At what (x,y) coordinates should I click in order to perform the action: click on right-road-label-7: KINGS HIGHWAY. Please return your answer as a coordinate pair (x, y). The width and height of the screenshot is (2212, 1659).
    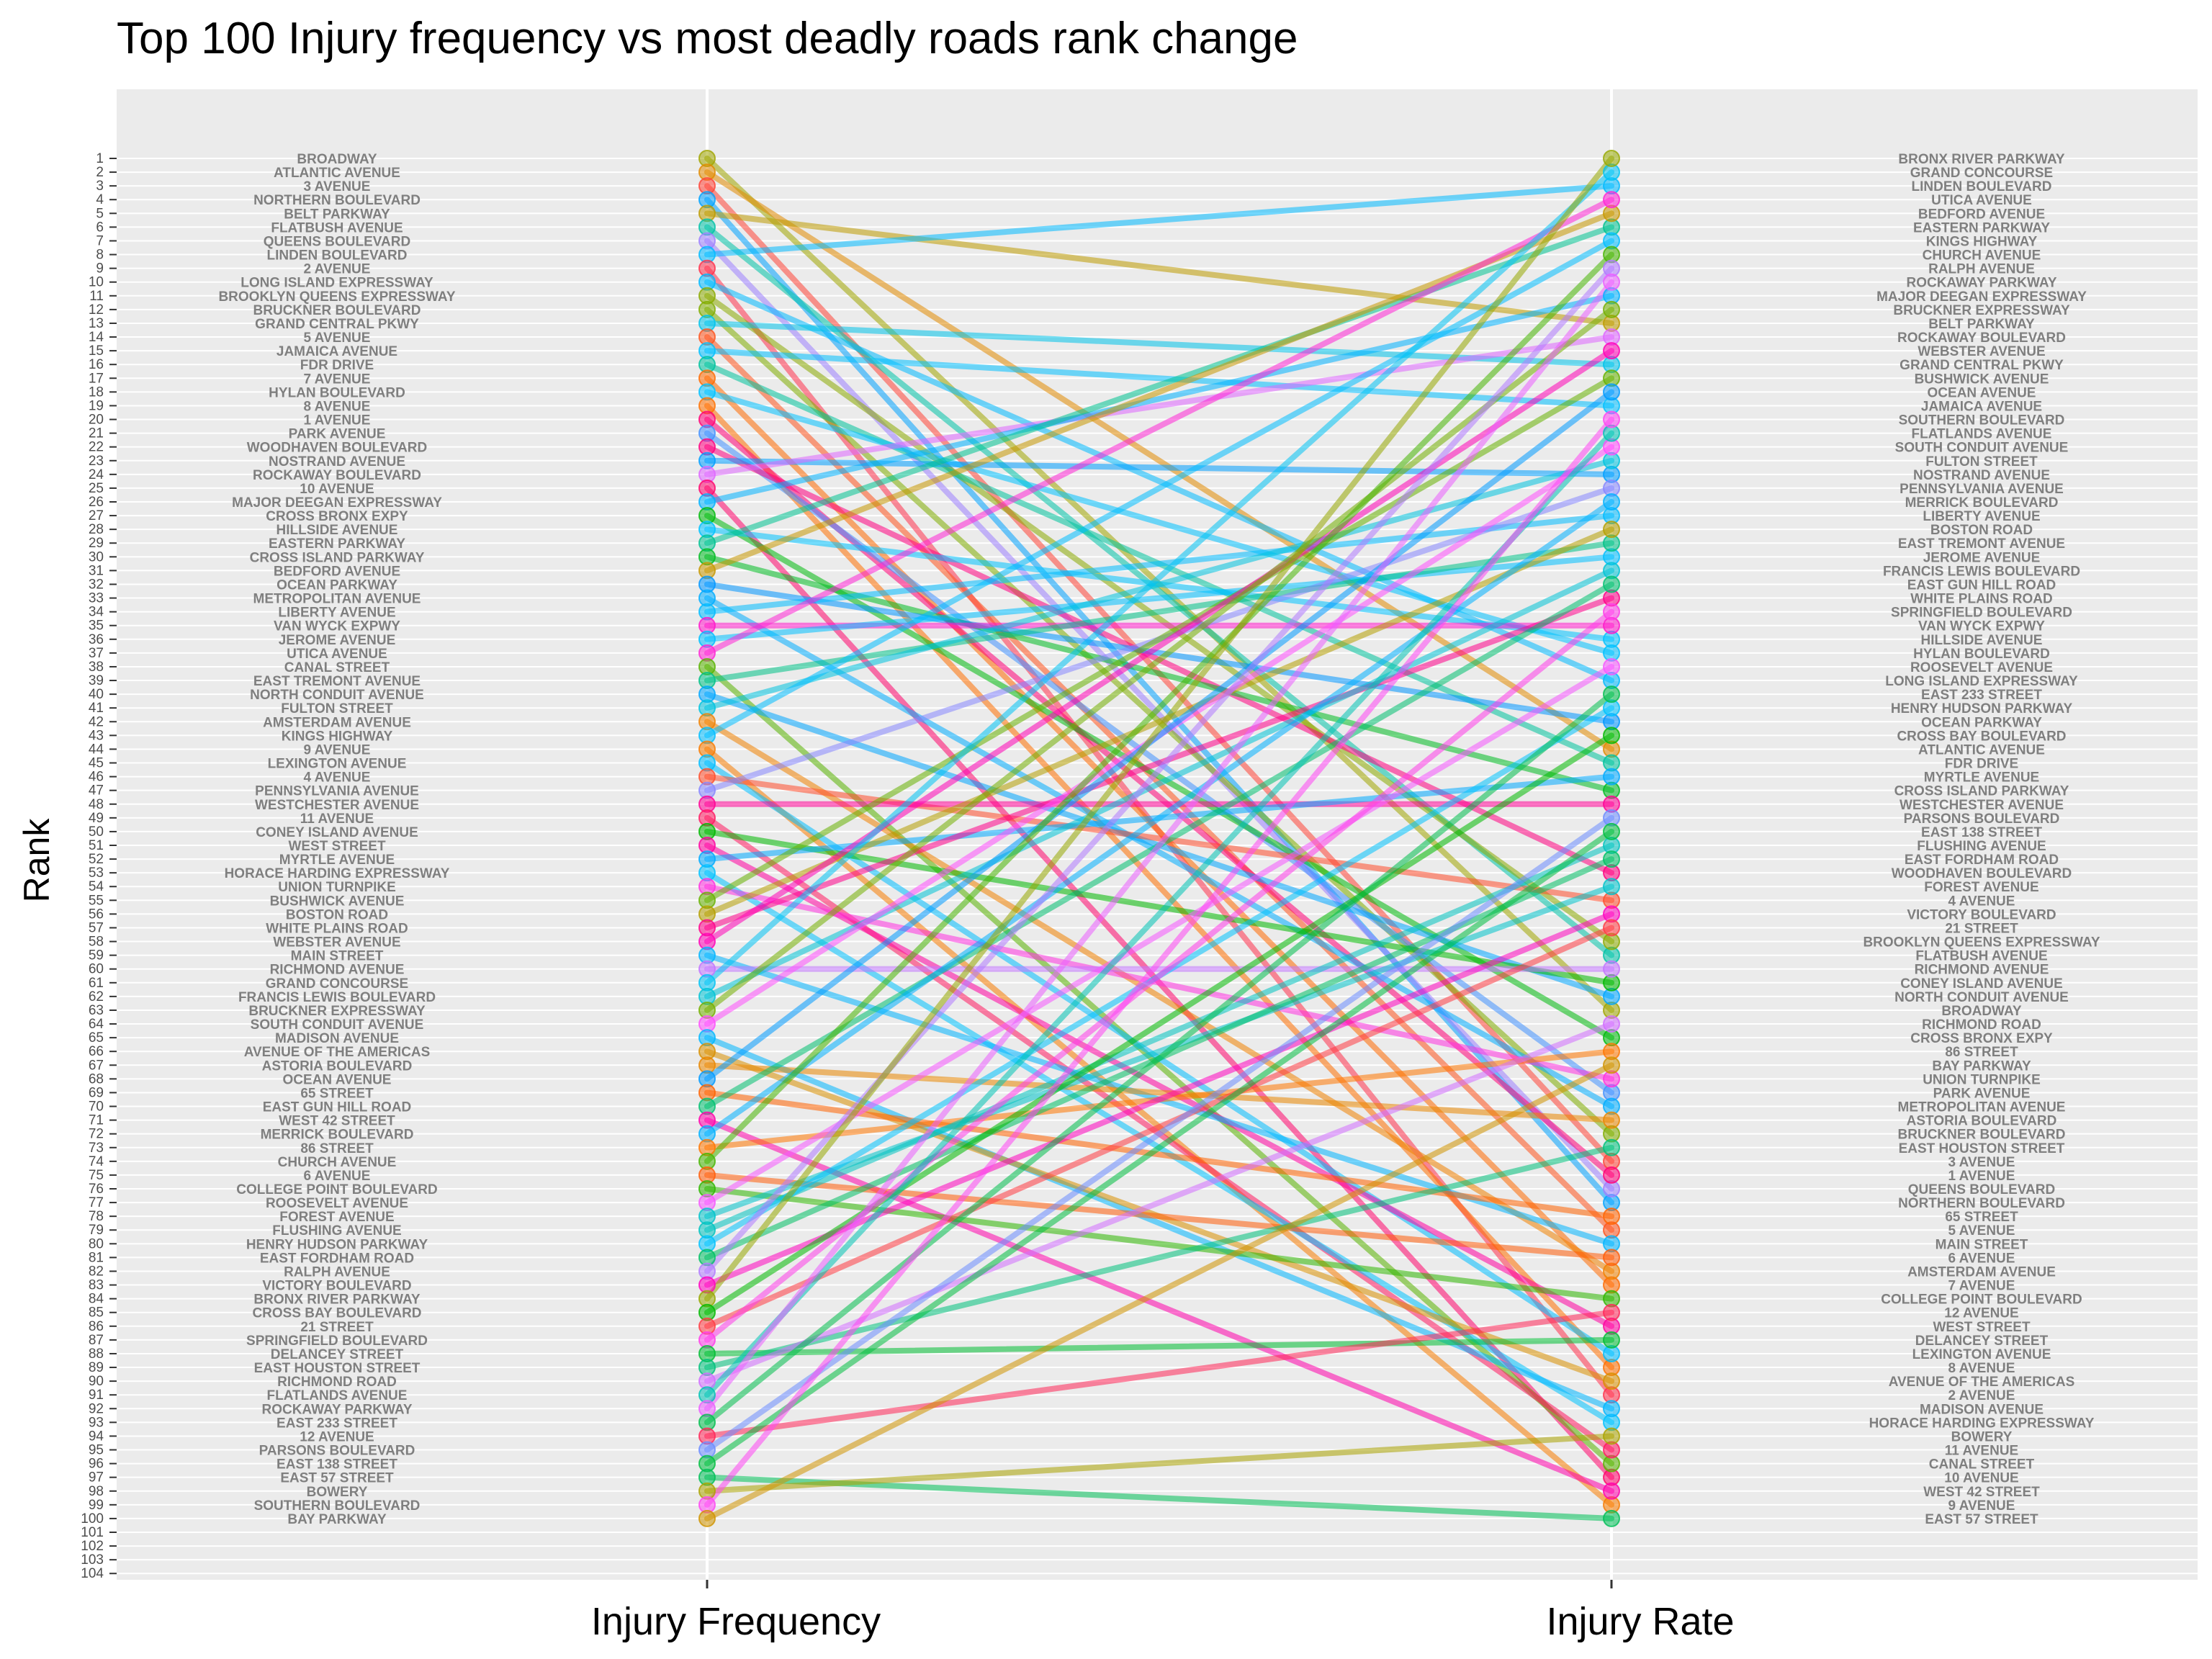
    Looking at the image, I should click on (1982, 242).